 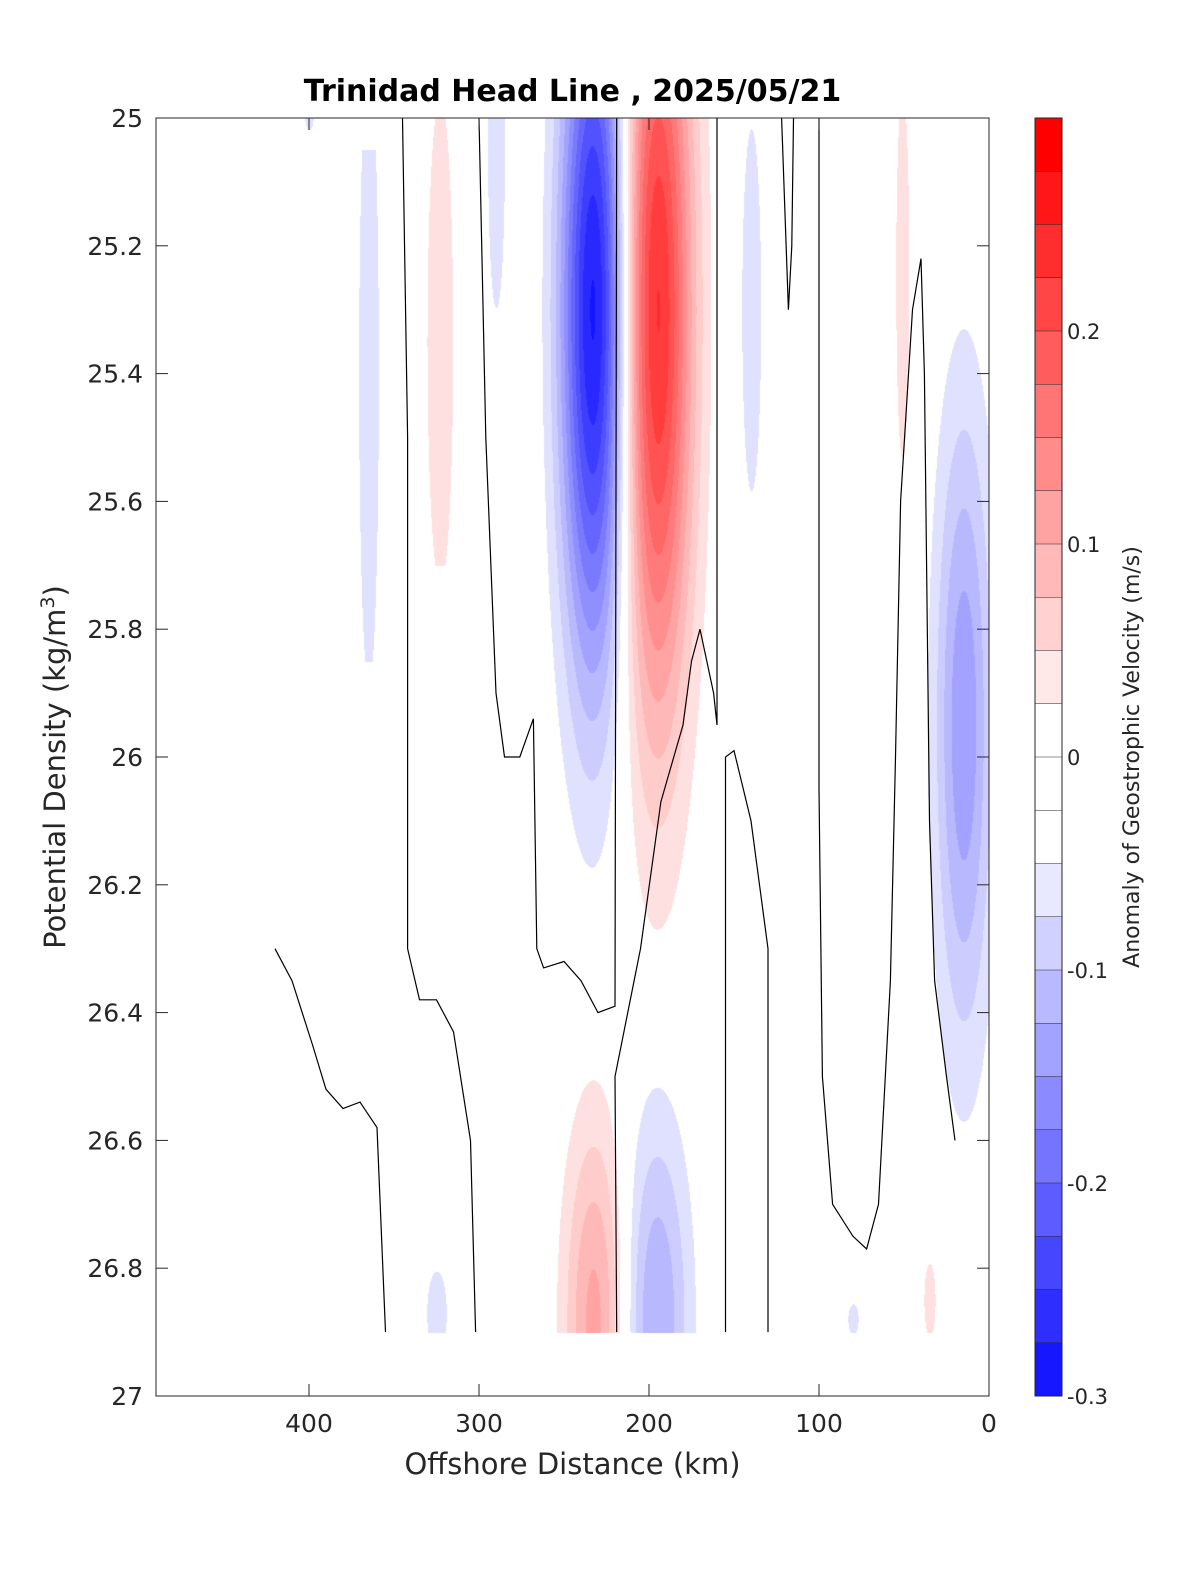 What do you see at coordinates (572, 91) in the screenshot?
I see `chart-title: Trinidad Head Line , 2025/05/21` at bounding box center [572, 91].